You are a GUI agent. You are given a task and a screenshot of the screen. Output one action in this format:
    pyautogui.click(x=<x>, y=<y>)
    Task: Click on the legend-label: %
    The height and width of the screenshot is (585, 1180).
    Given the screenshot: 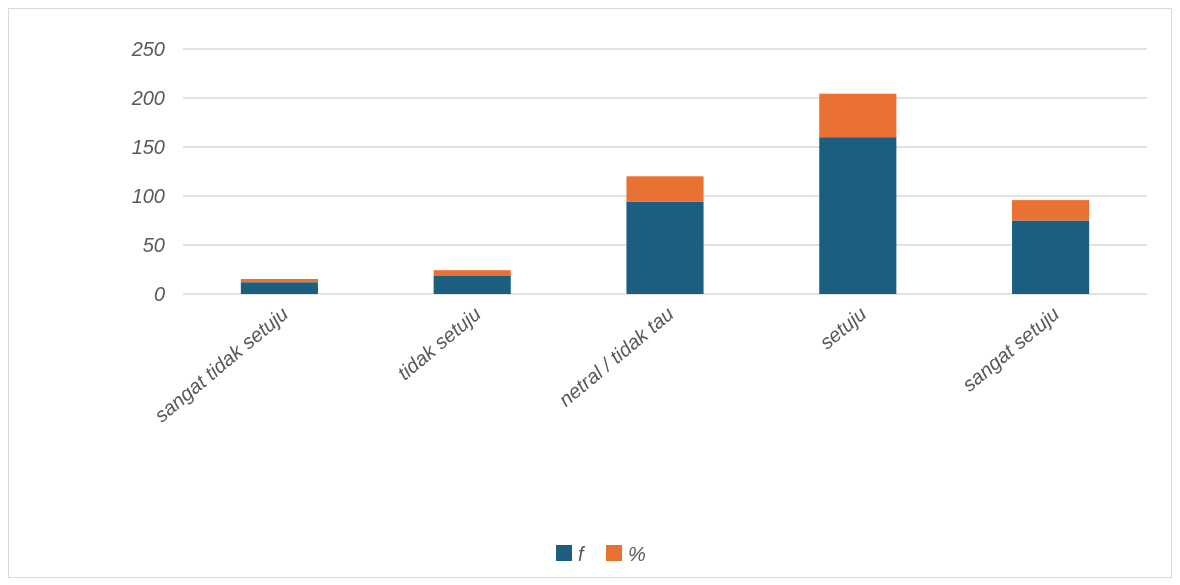 What is the action you would take?
    pyautogui.click(x=637, y=554)
    